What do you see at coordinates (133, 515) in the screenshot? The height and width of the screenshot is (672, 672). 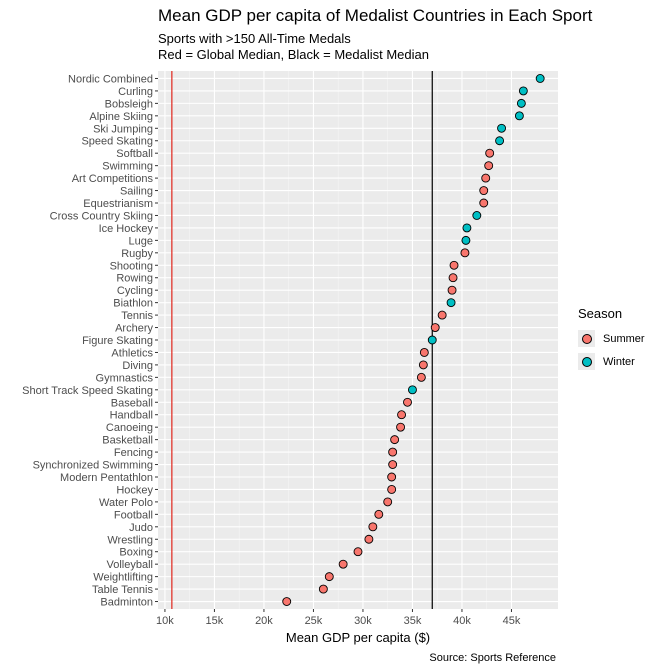 I see `y-tick-label: Football` at bounding box center [133, 515].